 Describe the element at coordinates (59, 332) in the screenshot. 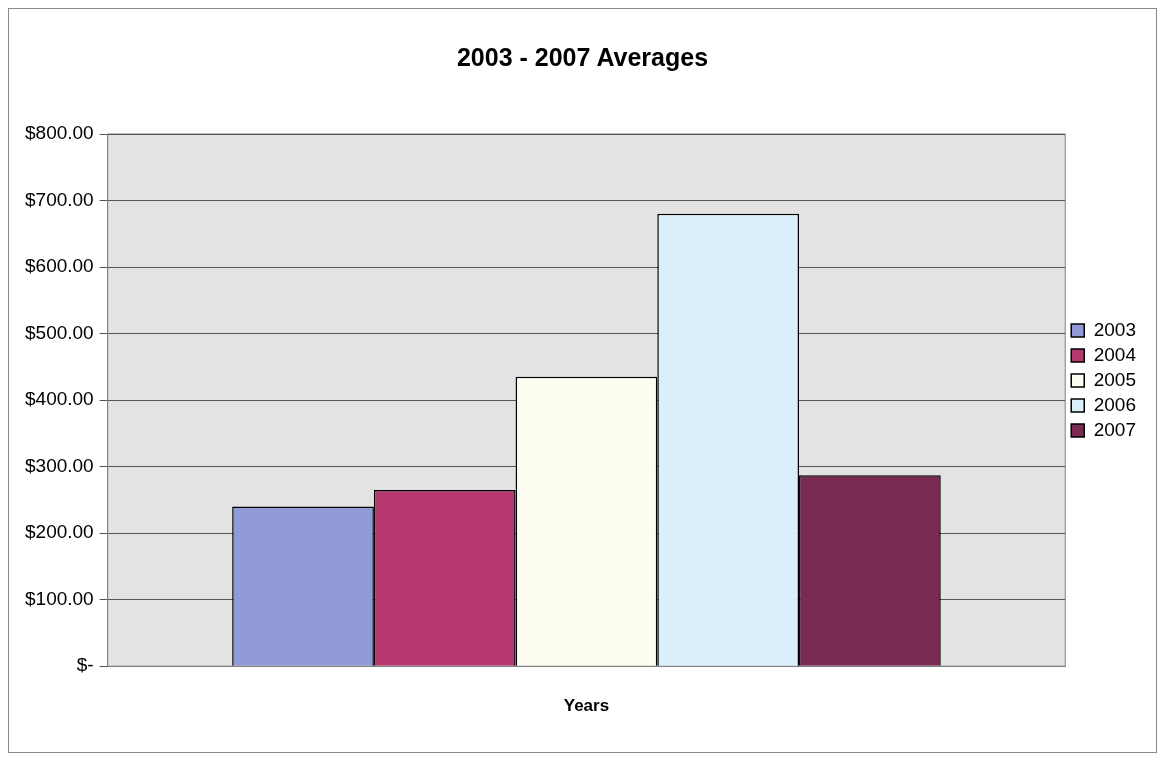

I see `y-tick-label: $500.00` at that location.